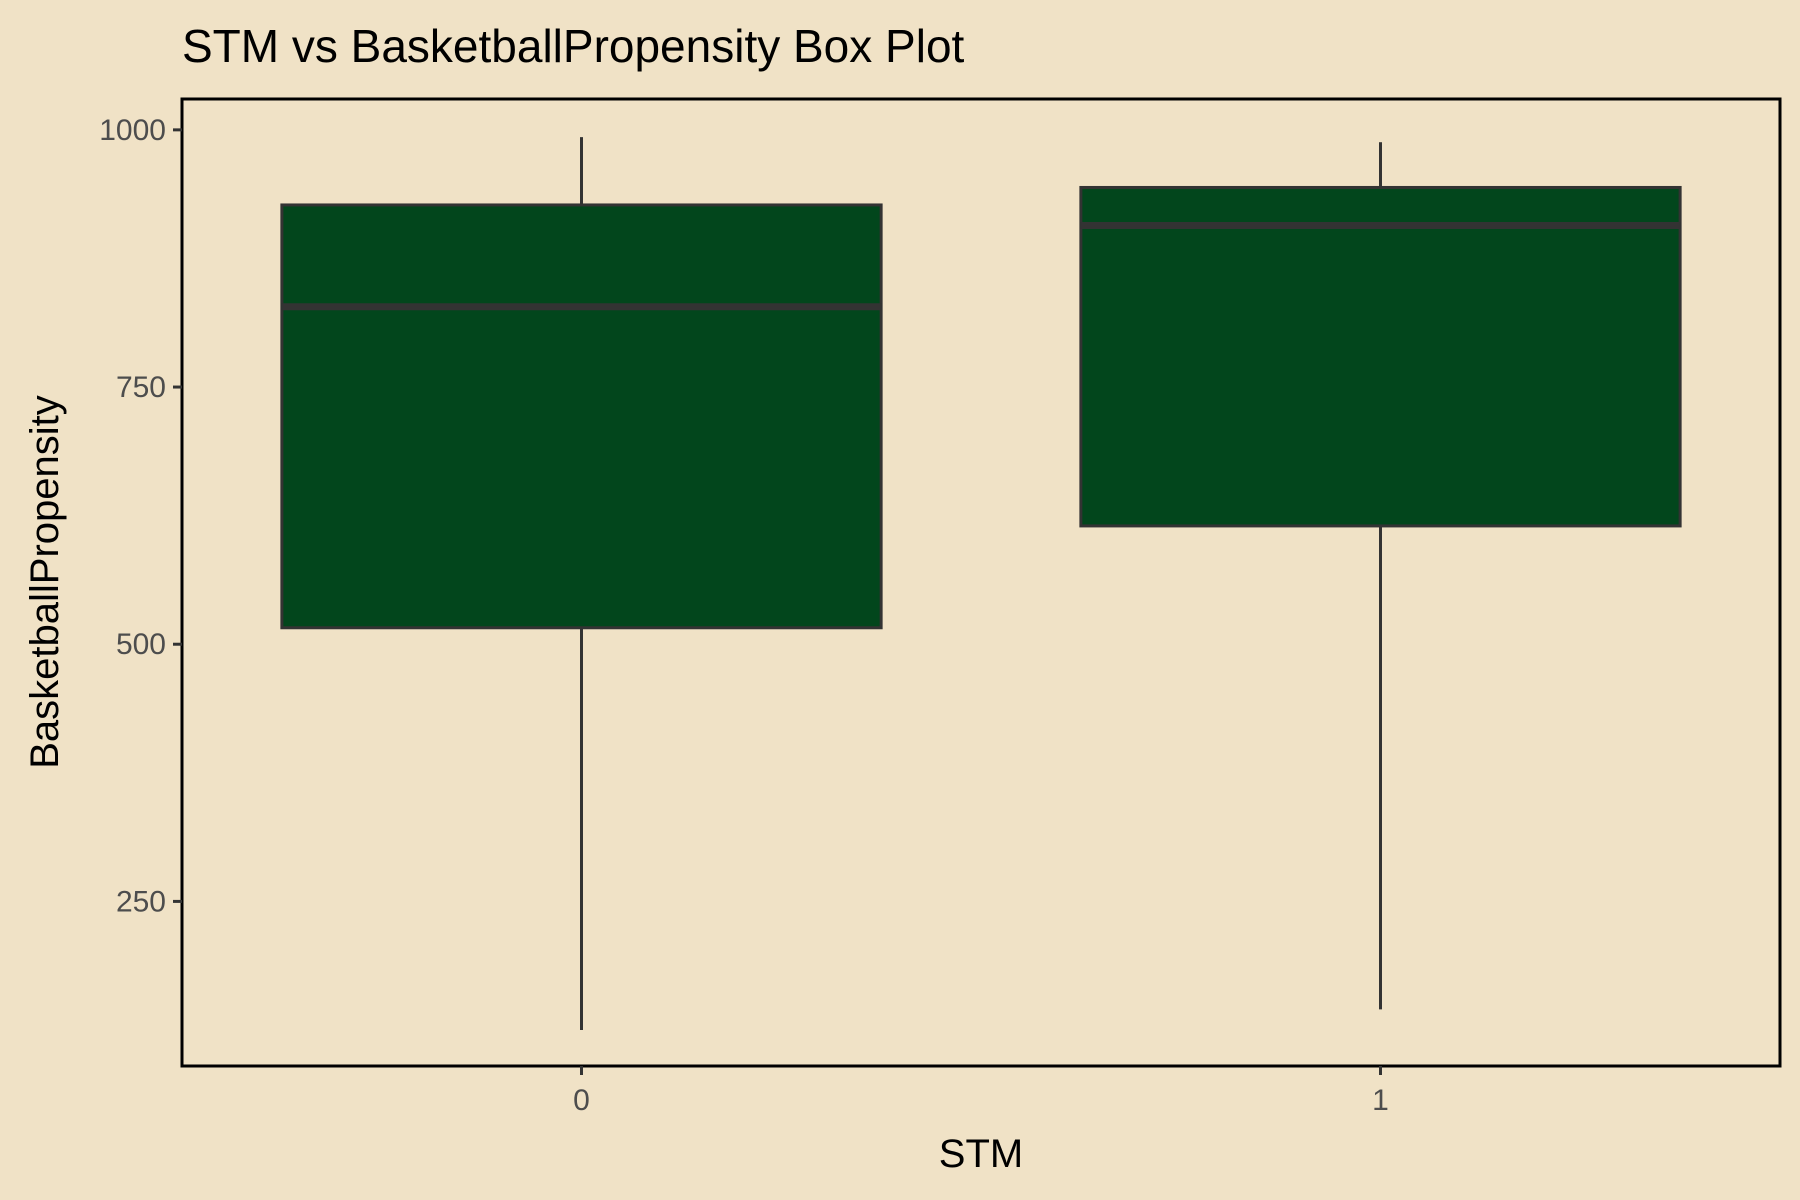 The height and width of the screenshot is (1200, 1800). What do you see at coordinates (45, 582) in the screenshot?
I see `y-axis-title: BasketballPropensity` at bounding box center [45, 582].